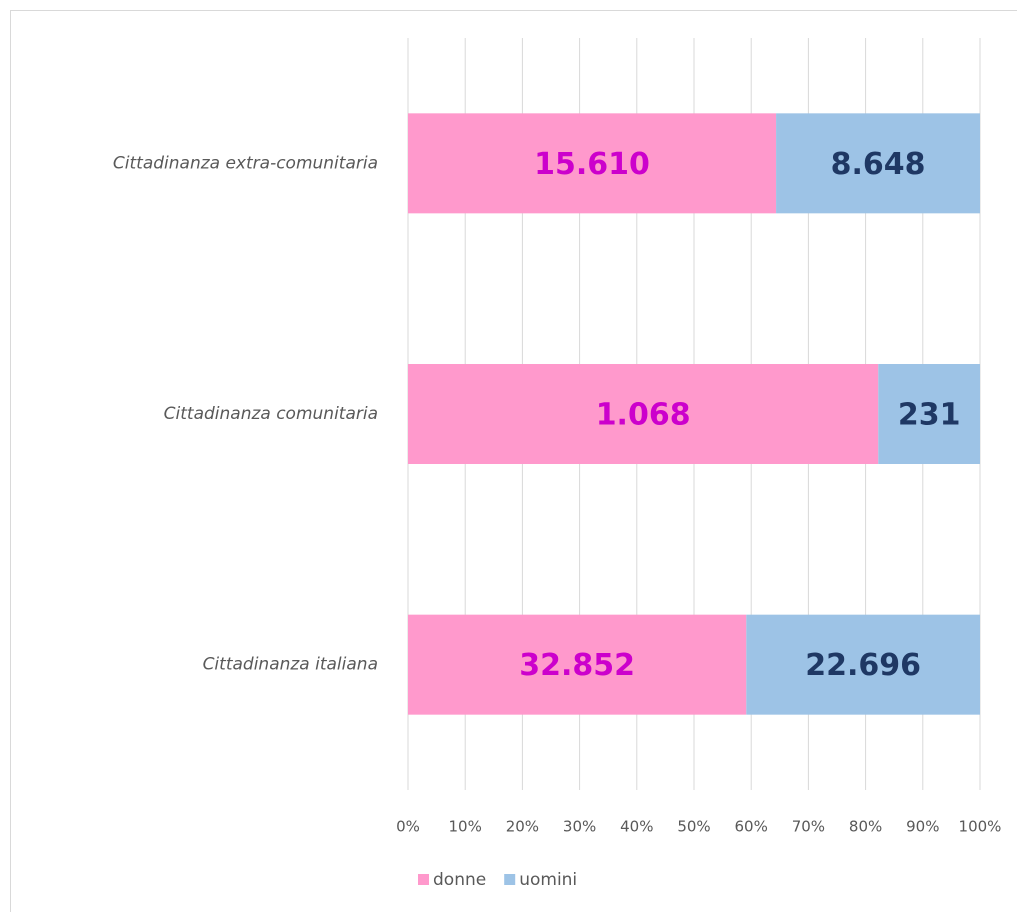  I want to click on legend-label: donne, so click(459, 880).